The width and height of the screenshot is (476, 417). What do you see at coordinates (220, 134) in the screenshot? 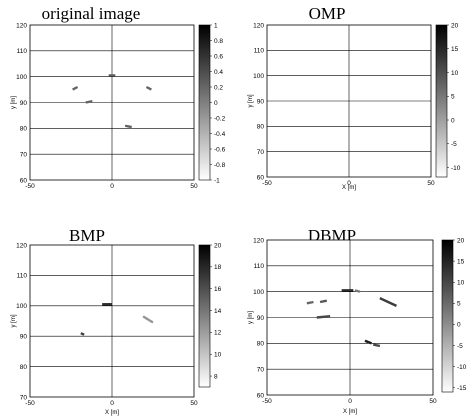
I see `colorbar-tick-label: -0.4` at bounding box center [220, 134].